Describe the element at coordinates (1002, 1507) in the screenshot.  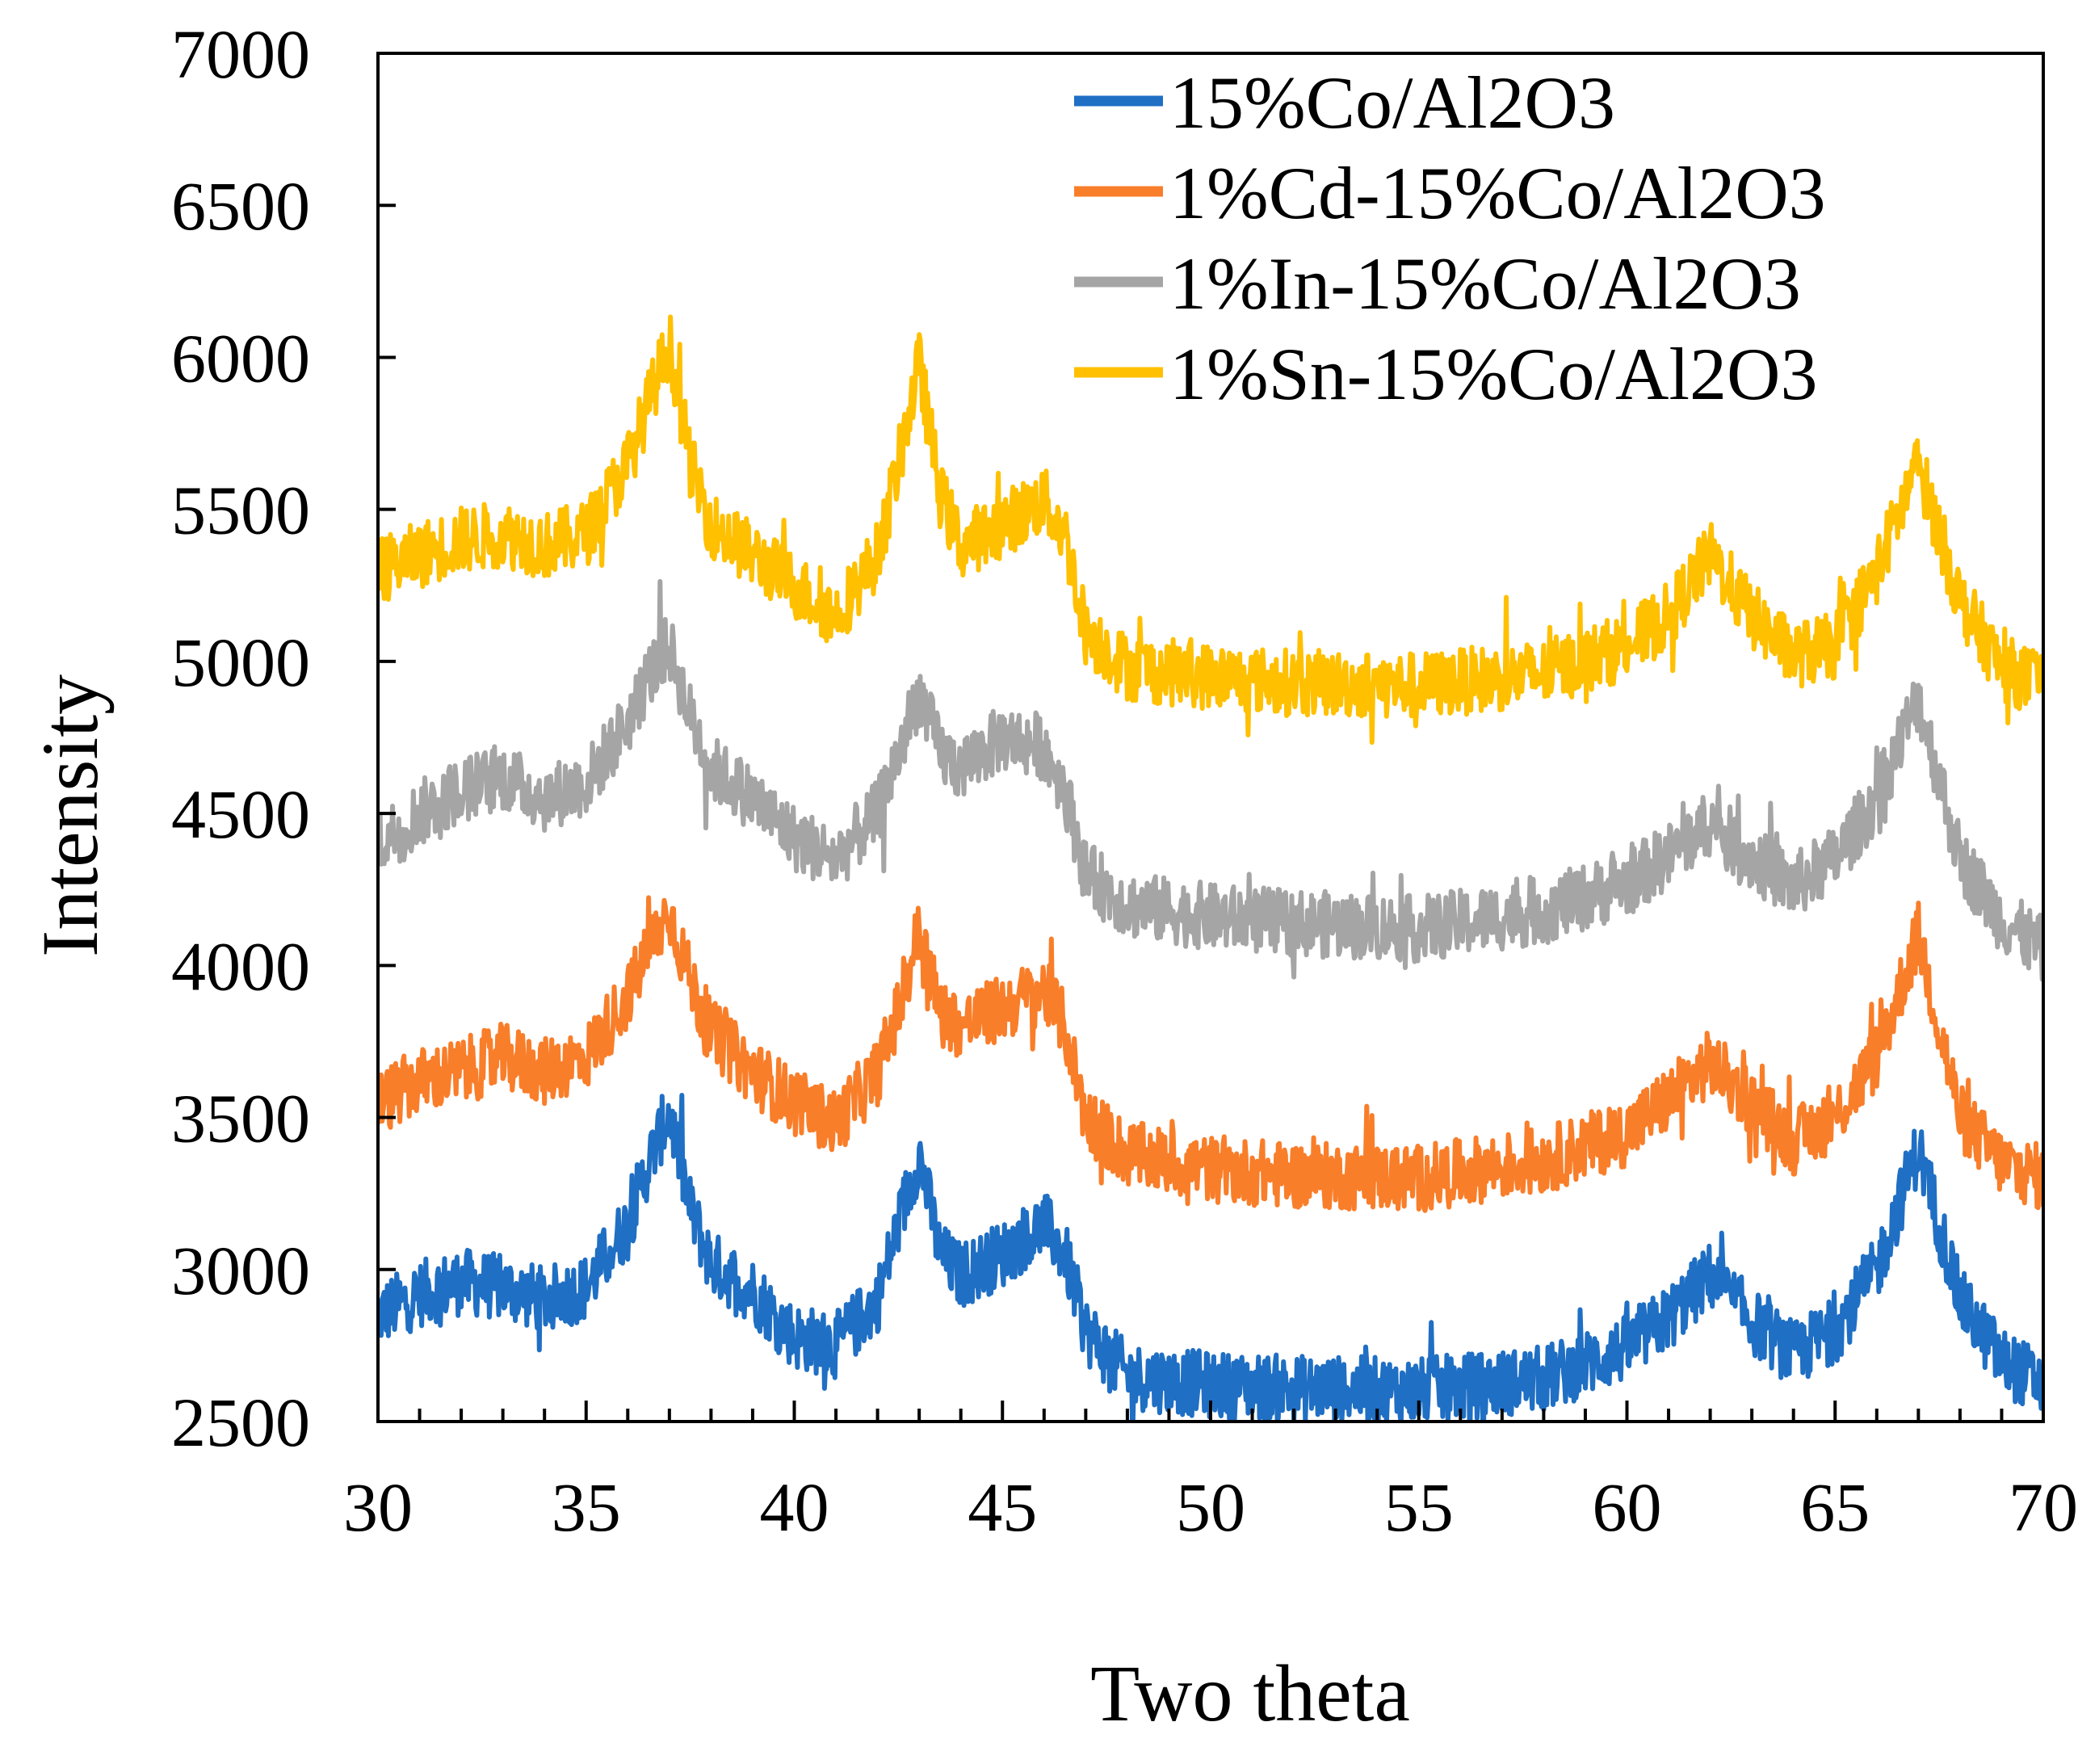
I see `x-tick-label: 45` at that location.